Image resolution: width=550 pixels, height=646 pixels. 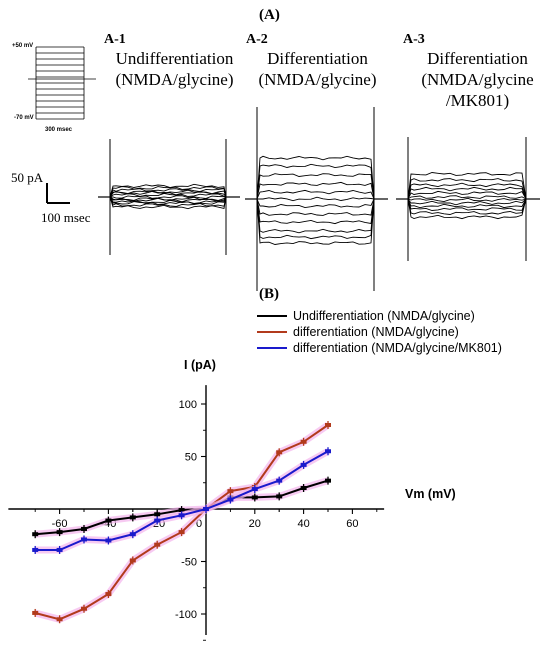 I want to click on legend-swatch-mk801, so click(x=272, y=348).